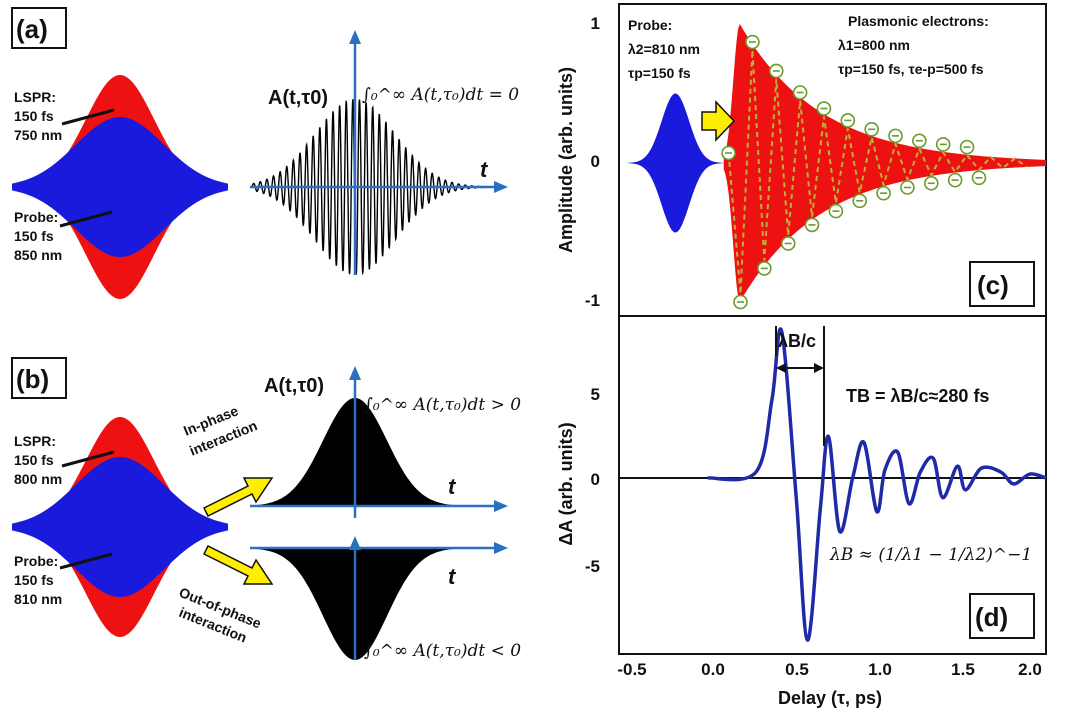 The height and width of the screenshot is (715, 1079). Describe the element at coordinates (442, 651) in the screenshot. I see `integral-negative: ∫₀^∞ A(t,τ₀)dt < 0` at that location.